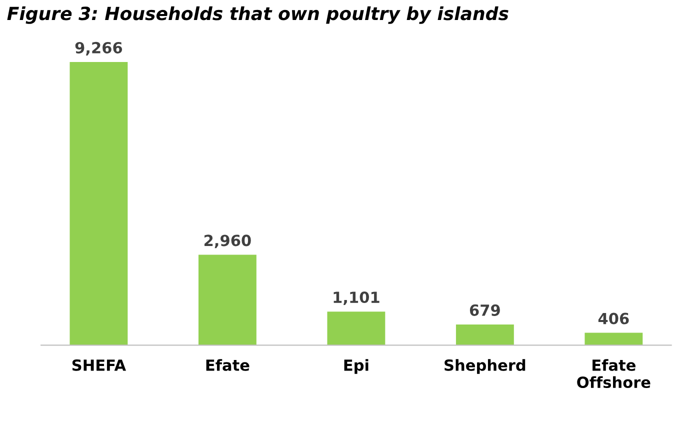  What do you see at coordinates (257, 15) in the screenshot?
I see `chart-title: Figure 3: Households that own poultry by islands` at bounding box center [257, 15].